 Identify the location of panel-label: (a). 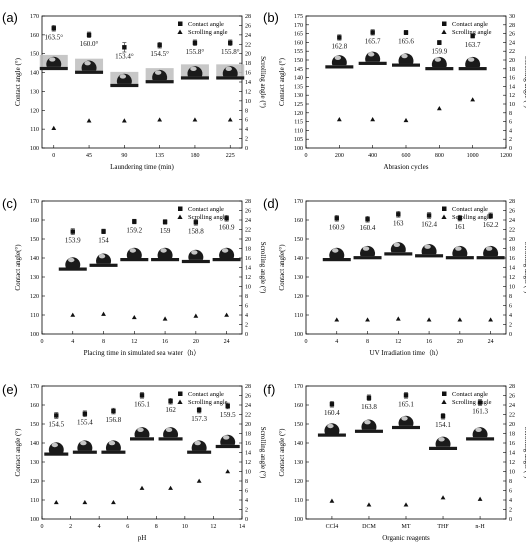
(10, 17).